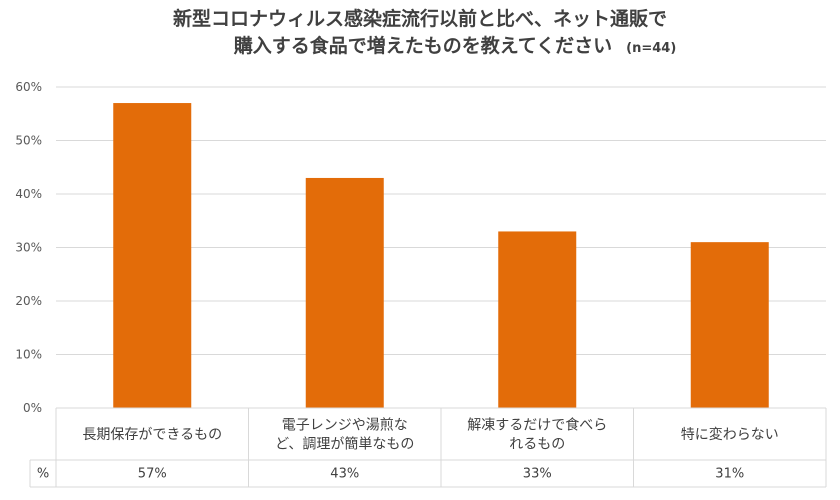  I want to click on data-label: 43%, so click(344, 474).